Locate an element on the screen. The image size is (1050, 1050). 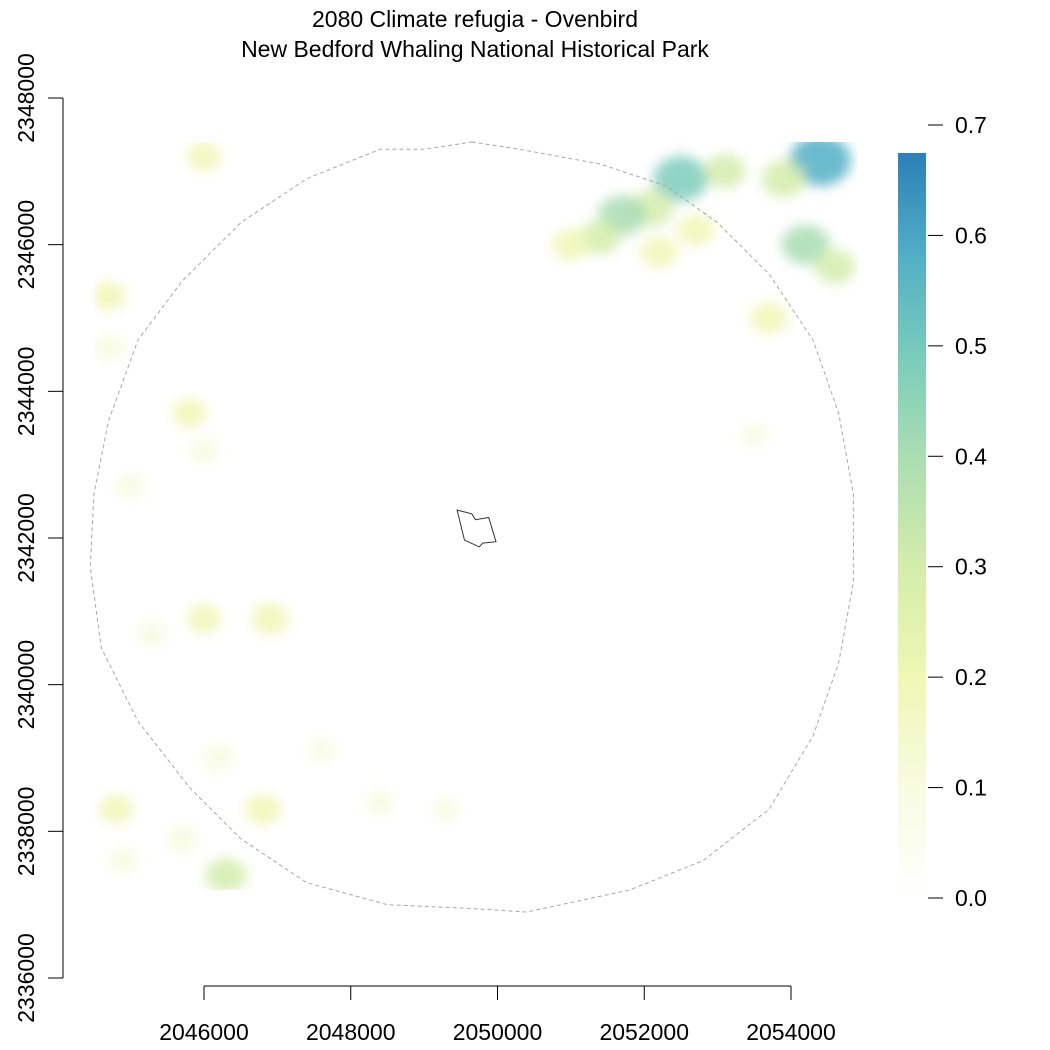
park-boundary is located at coordinates (476, 528).